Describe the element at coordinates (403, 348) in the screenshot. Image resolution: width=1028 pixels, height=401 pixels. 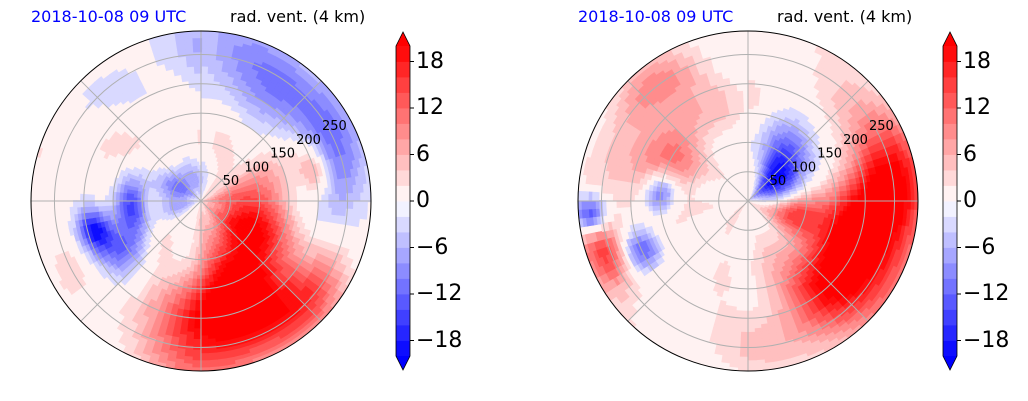
I see `colorbar-level` at that location.